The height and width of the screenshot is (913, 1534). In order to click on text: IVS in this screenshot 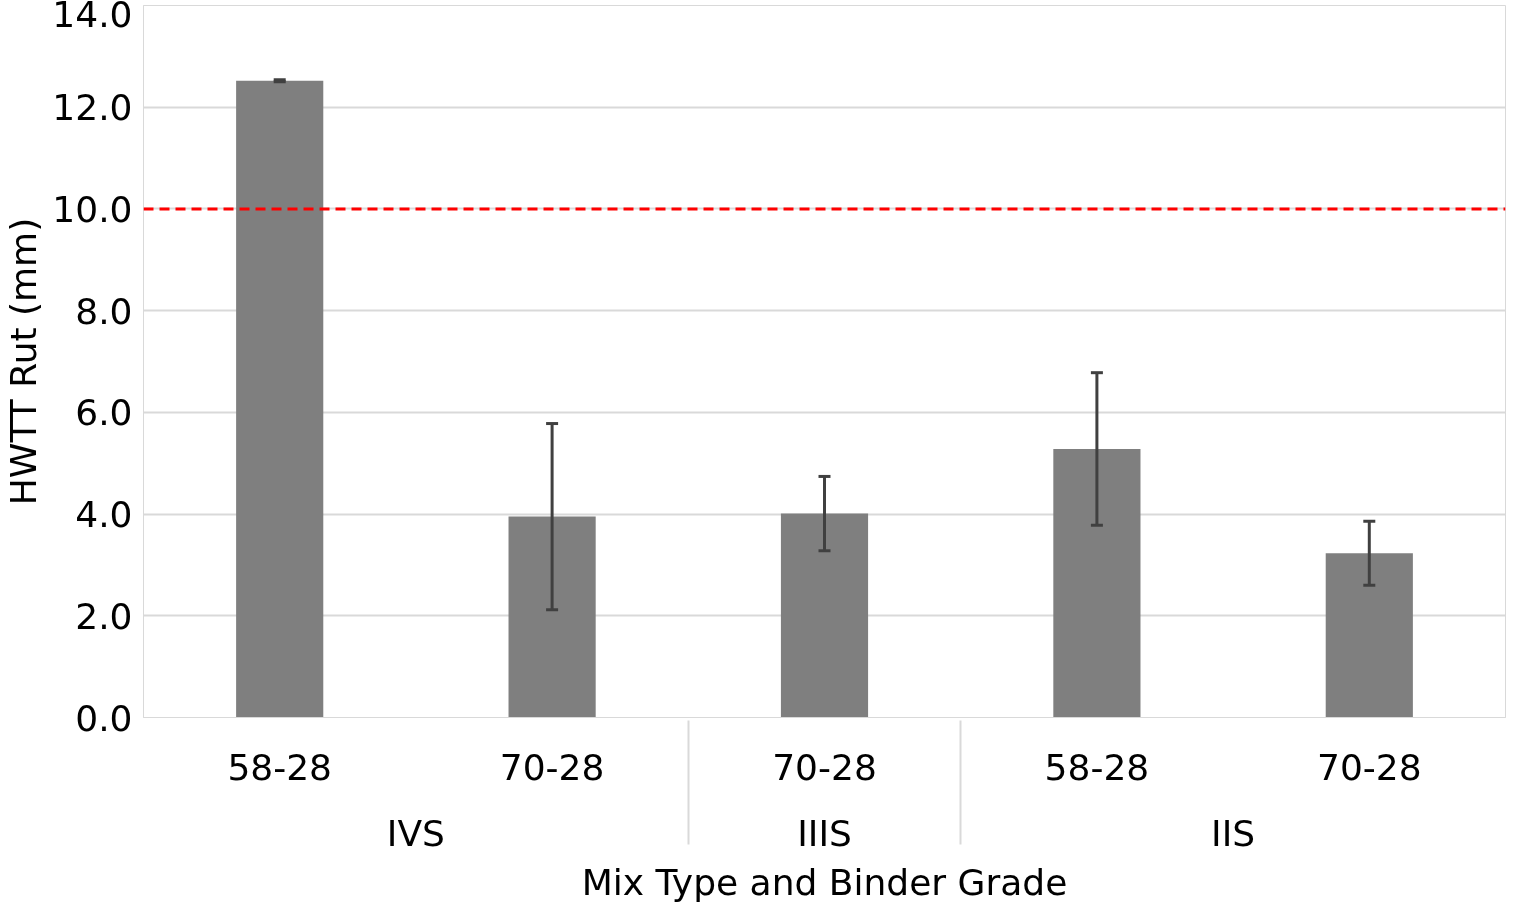, I will do `click(415, 833)`.